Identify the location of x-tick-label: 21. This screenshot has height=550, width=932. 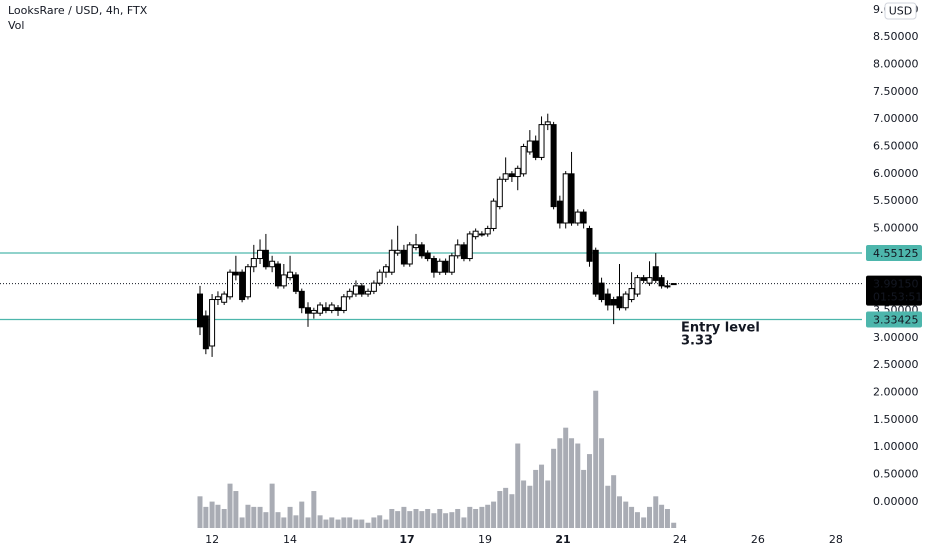
(562, 539).